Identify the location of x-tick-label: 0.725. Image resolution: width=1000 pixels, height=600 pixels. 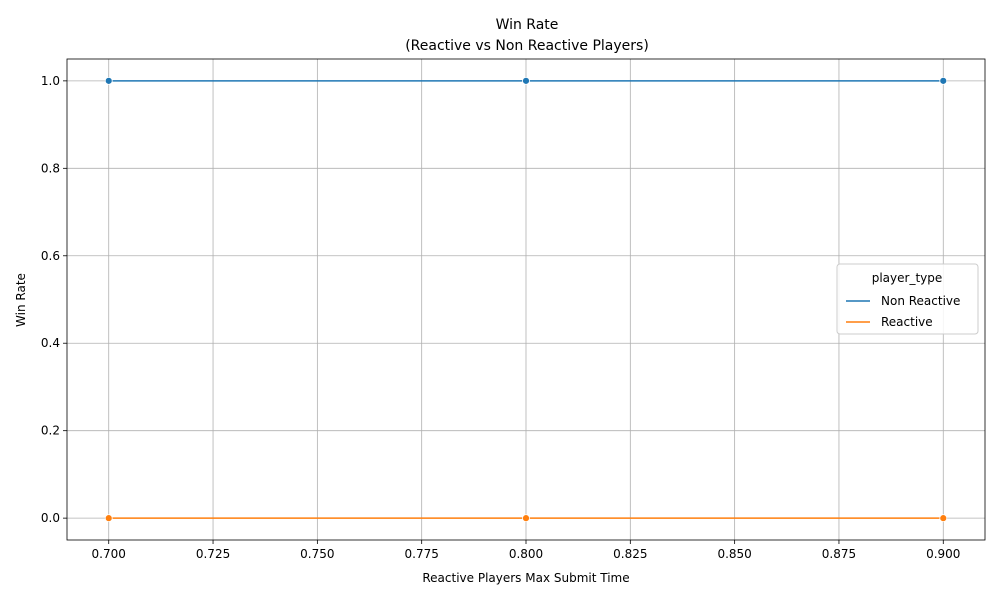
(213, 554).